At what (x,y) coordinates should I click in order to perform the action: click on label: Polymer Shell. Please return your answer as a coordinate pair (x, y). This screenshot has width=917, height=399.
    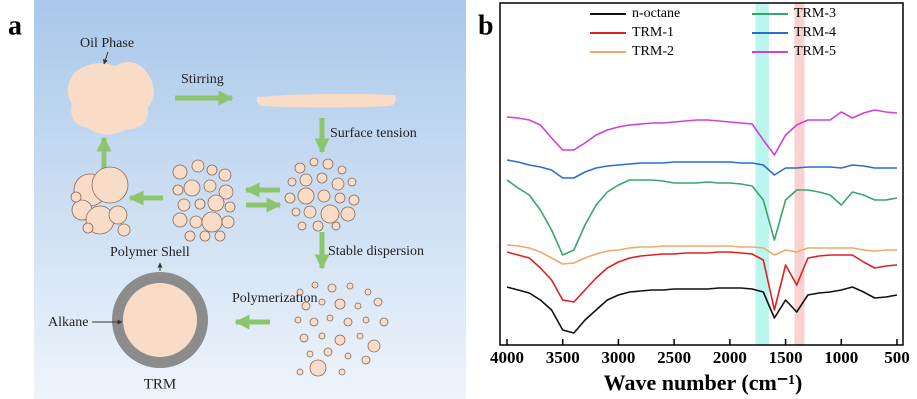
    Looking at the image, I should click on (150, 252).